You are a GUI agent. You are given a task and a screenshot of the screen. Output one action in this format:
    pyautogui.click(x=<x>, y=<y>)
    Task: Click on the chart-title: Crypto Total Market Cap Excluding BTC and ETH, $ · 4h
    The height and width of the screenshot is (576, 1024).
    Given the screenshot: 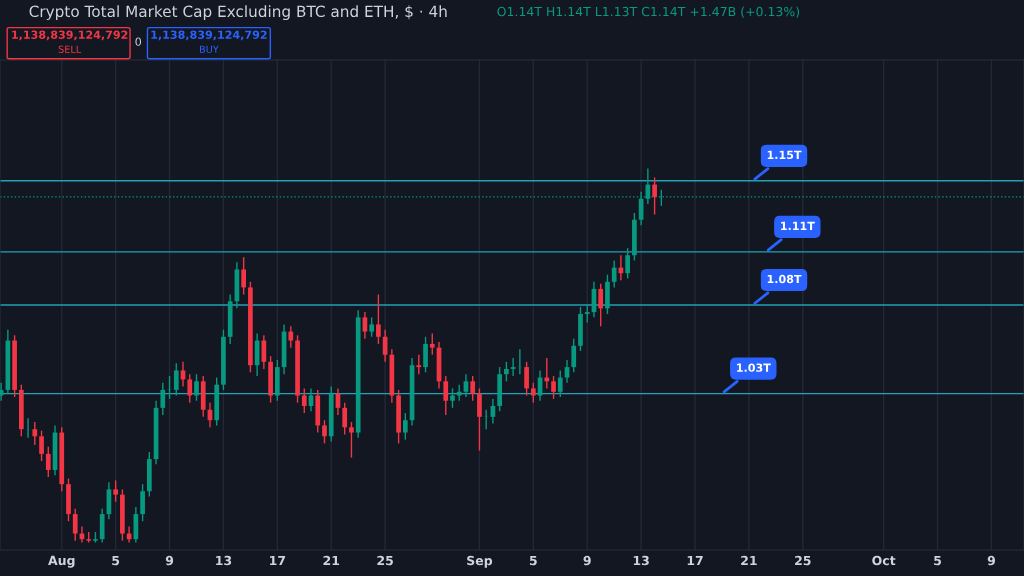 What is the action you would take?
    pyautogui.click(x=238, y=13)
    